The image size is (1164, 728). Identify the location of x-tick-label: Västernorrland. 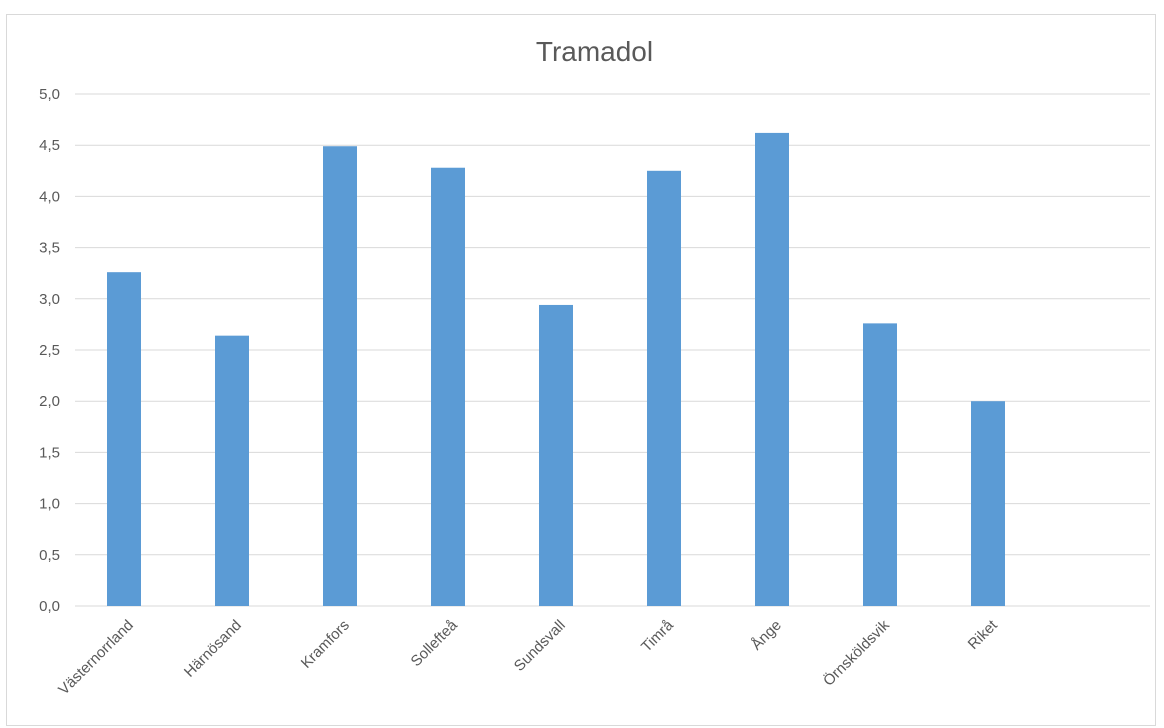
(96, 658).